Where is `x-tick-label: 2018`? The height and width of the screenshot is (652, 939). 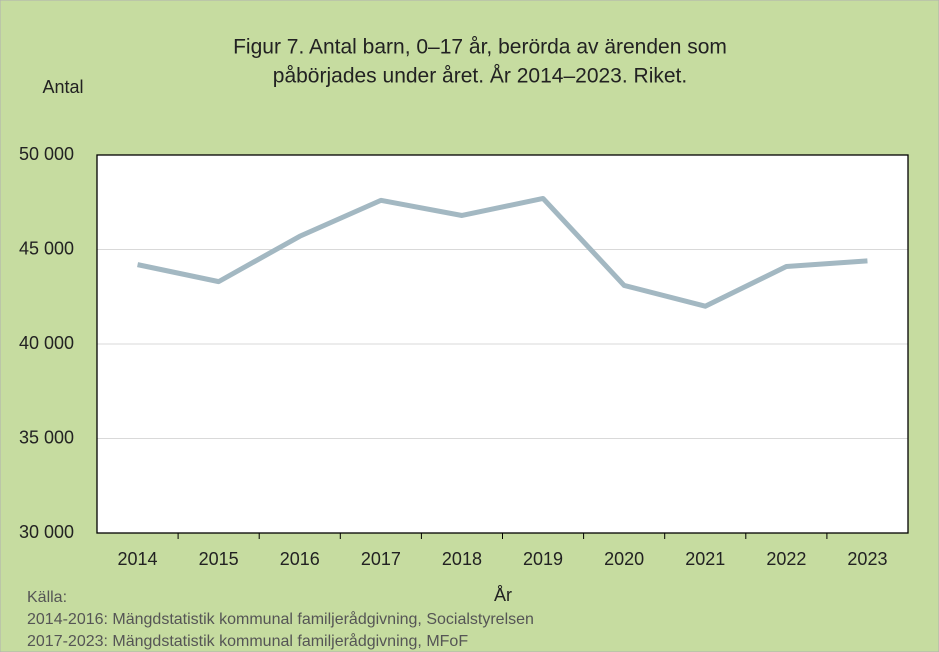 x-tick-label: 2018 is located at coordinates (462, 559).